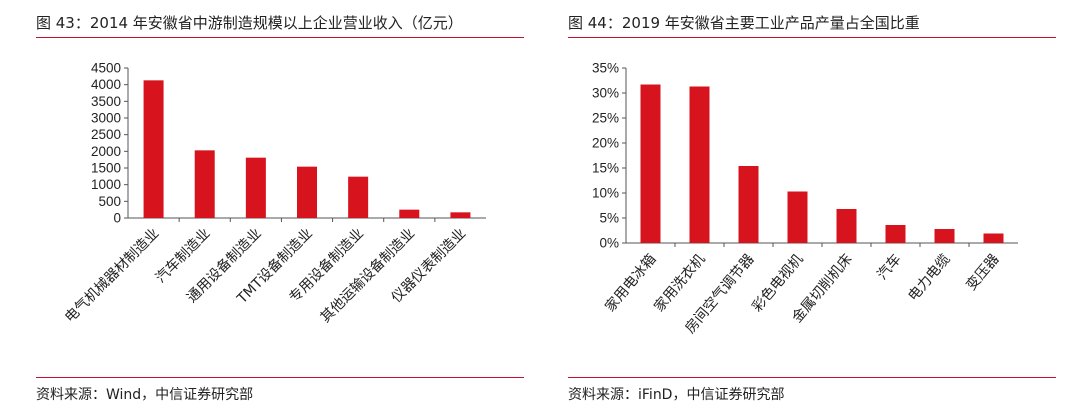 The height and width of the screenshot is (414, 1080). Describe the element at coordinates (605, 193) in the screenshot. I see `y-tick-label: 10%` at that location.